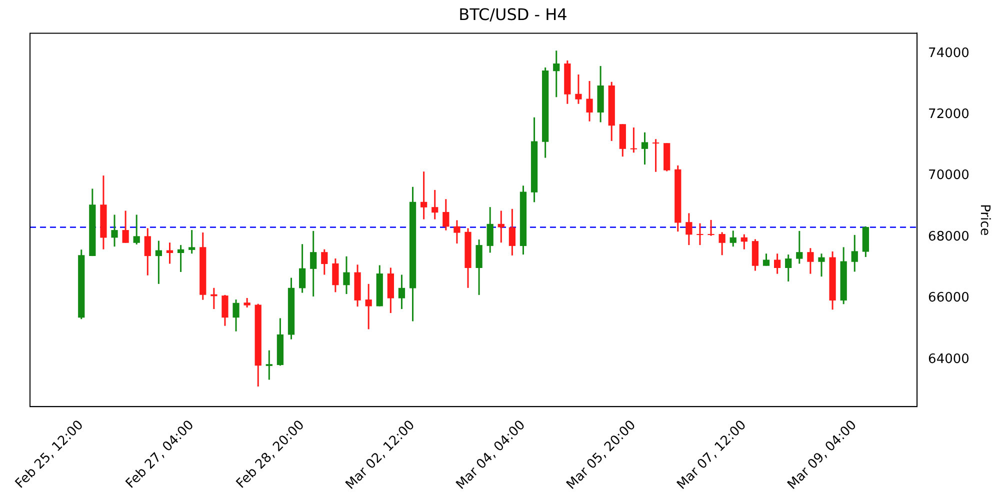  What do you see at coordinates (949, 359) in the screenshot?
I see `y-tick-label: 64000` at bounding box center [949, 359].